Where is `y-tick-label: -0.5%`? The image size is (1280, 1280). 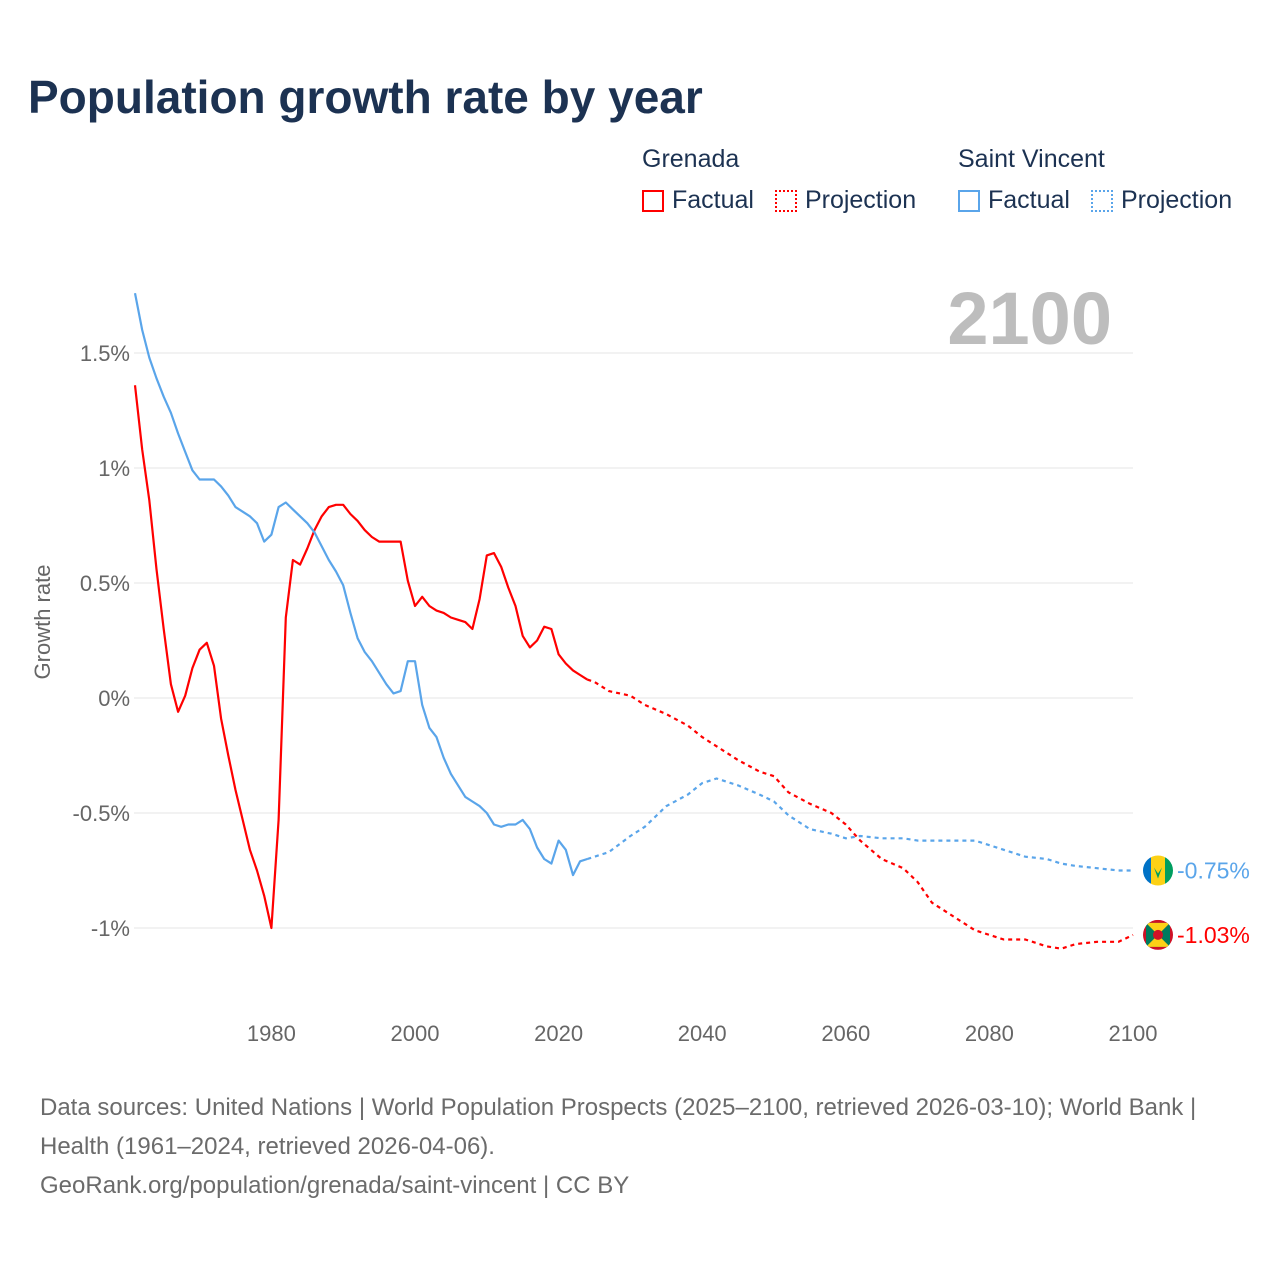
y-tick-label: -0.5% is located at coordinates (101, 813).